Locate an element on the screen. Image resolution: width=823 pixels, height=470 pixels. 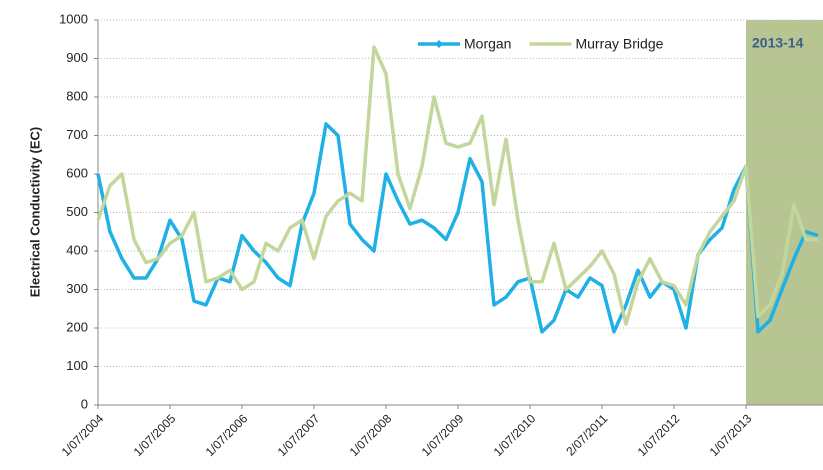
y-tick-label: 800 is located at coordinates (77, 95).